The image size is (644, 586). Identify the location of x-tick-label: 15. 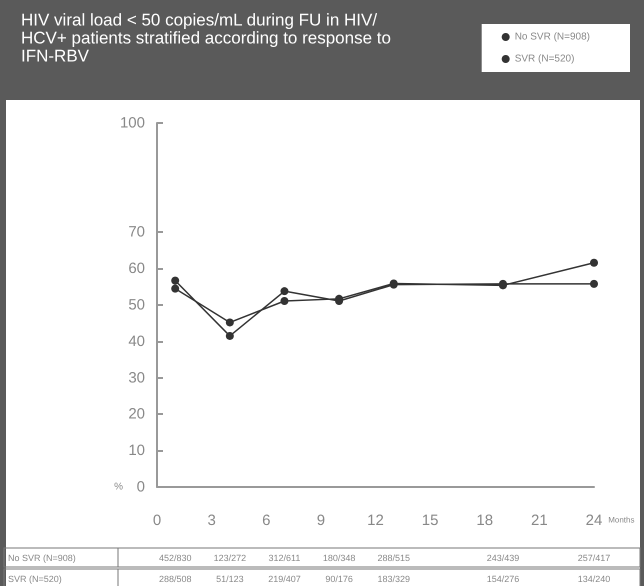
(430, 520).